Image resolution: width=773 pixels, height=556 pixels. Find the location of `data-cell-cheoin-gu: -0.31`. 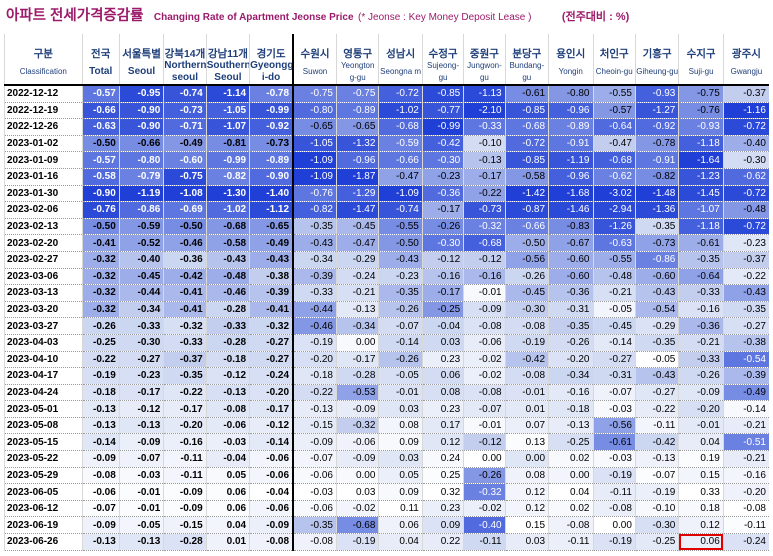

data-cell-cheoin-gu: -0.31 is located at coordinates (614, 376).